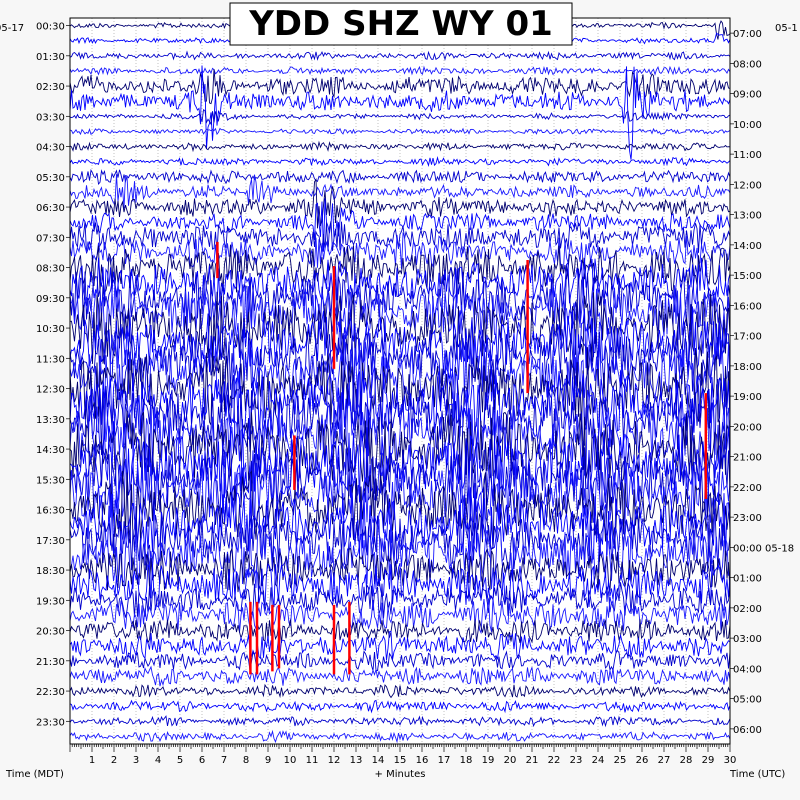 The image size is (800, 800). What do you see at coordinates (378, 760) in the screenshot?
I see `x-tick-label: 14` at bounding box center [378, 760].